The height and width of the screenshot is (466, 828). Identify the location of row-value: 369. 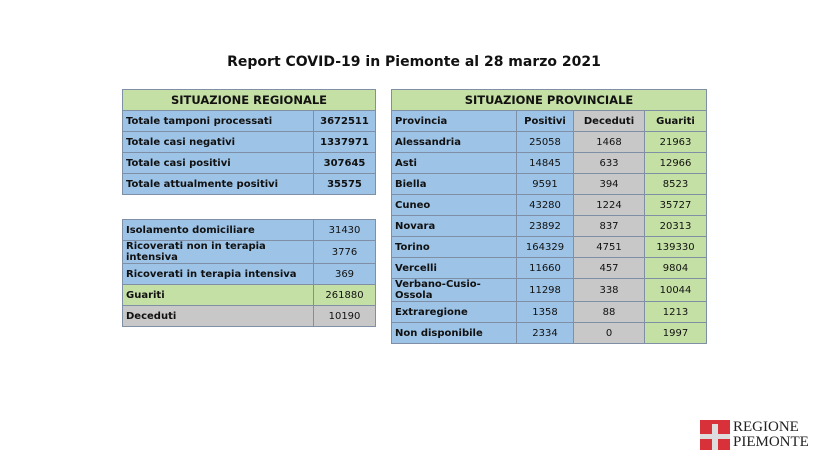
(344, 274).